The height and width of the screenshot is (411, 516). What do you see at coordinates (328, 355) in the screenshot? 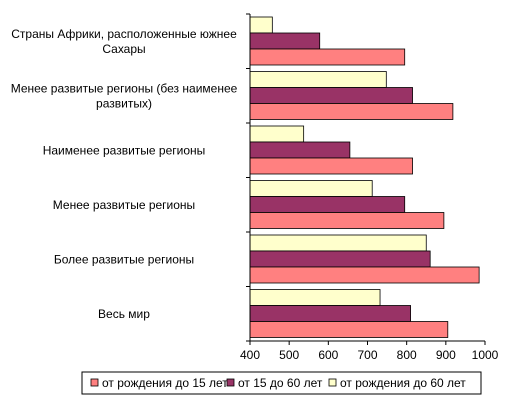
I see `x-tick-label-3: 600` at bounding box center [328, 355].